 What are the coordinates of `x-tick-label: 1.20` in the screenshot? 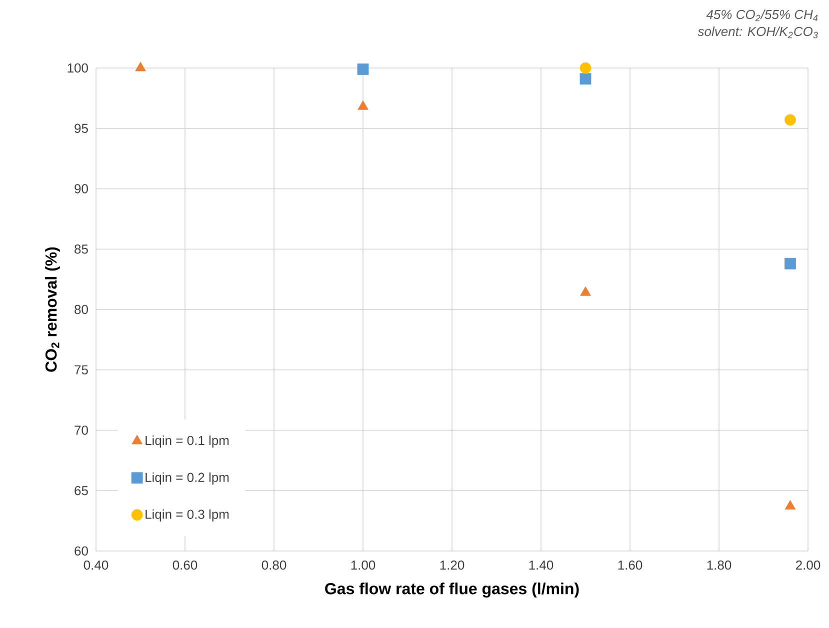 It's located at (452, 565).